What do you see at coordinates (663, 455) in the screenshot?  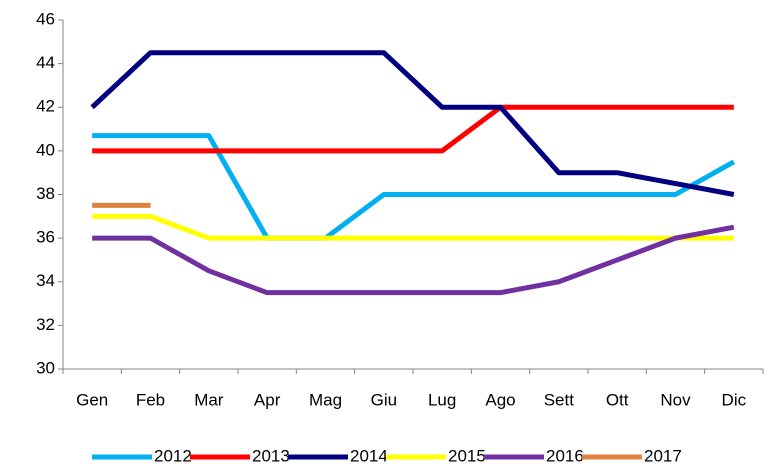 I see `legend-label: 2017` at bounding box center [663, 455].